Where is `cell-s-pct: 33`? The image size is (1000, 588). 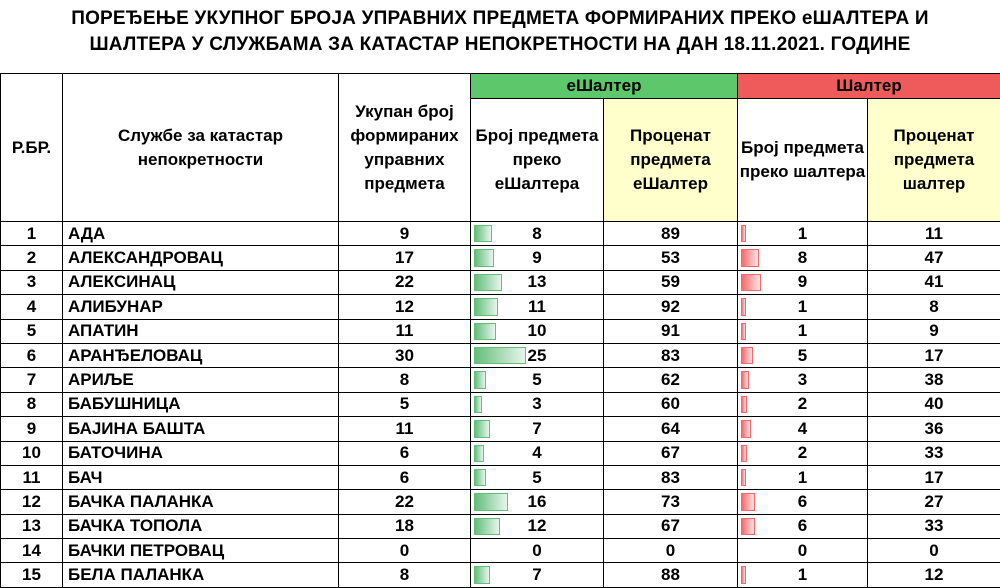
cell-s-pct: 33 is located at coordinates (934, 453).